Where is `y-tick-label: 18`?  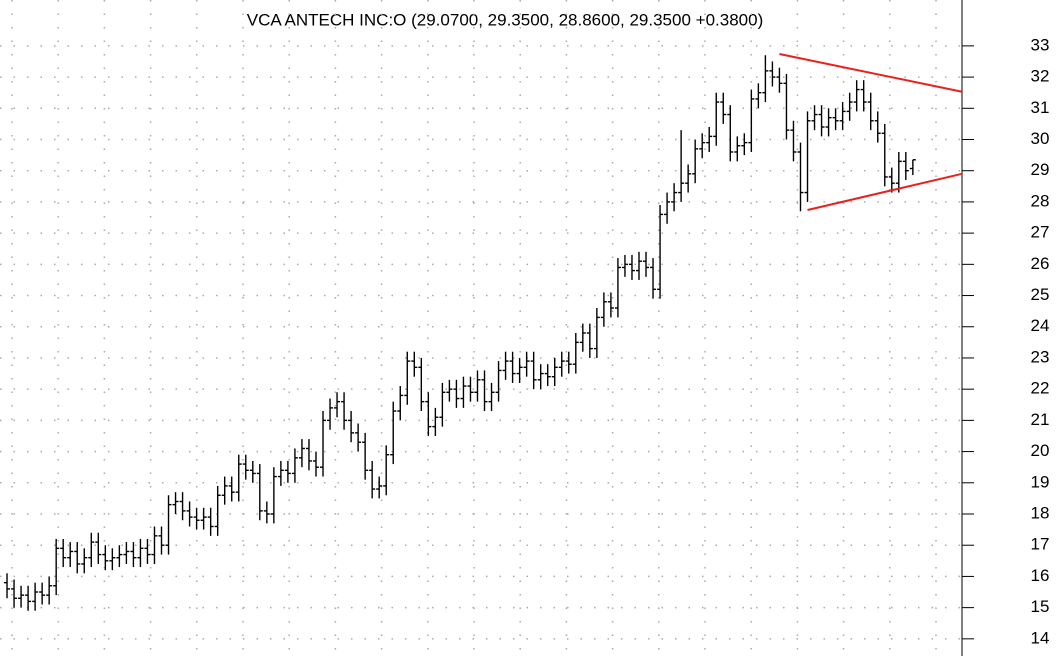 y-tick-label: 18 is located at coordinates (1040, 512).